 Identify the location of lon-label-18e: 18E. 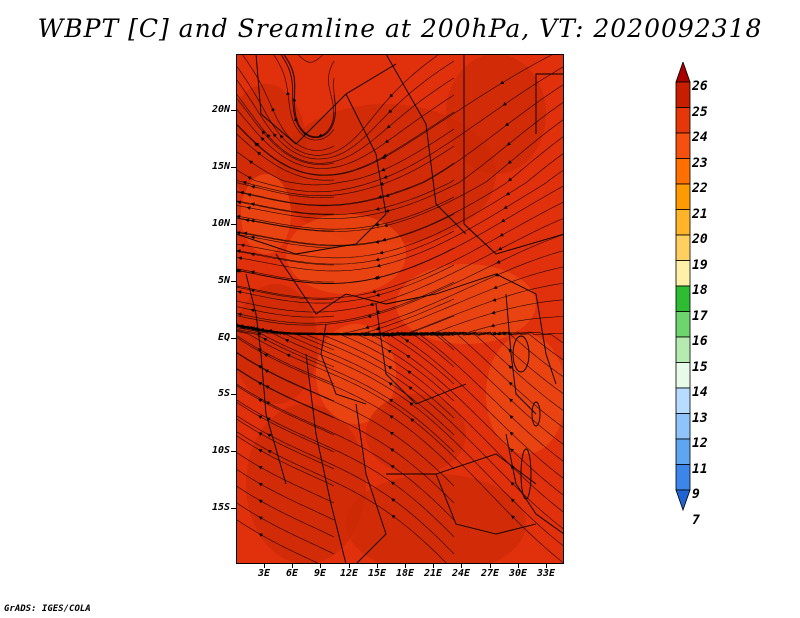
(405, 573).